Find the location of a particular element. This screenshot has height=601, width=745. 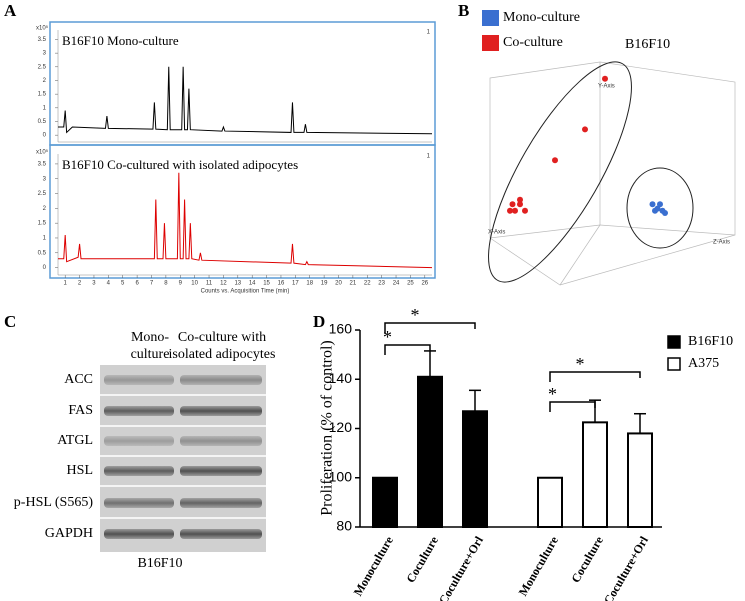

x-tick-label: 19 is located at coordinates (324, 284).